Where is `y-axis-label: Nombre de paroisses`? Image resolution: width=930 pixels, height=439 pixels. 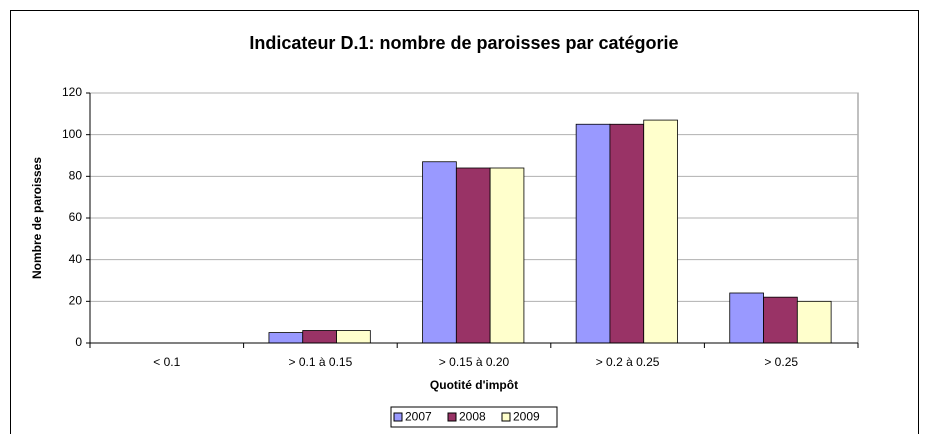 y-axis-label: Nombre de paroisses is located at coordinates (37, 218).